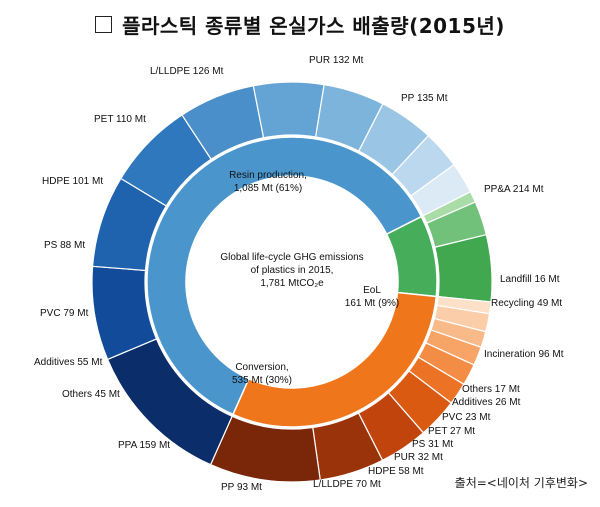 Image resolution: width=600 pixels, height=507 pixels. What do you see at coordinates (144, 445) in the screenshot?
I see `outer-label-ppa-159-mt: PPA 159 Mt` at bounding box center [144, 445].